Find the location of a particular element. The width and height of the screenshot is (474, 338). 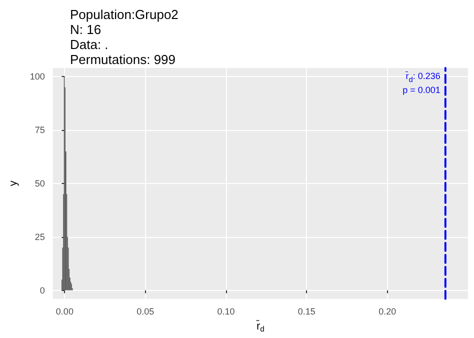

y-axis-title: y is located at coordinates (14, 183).